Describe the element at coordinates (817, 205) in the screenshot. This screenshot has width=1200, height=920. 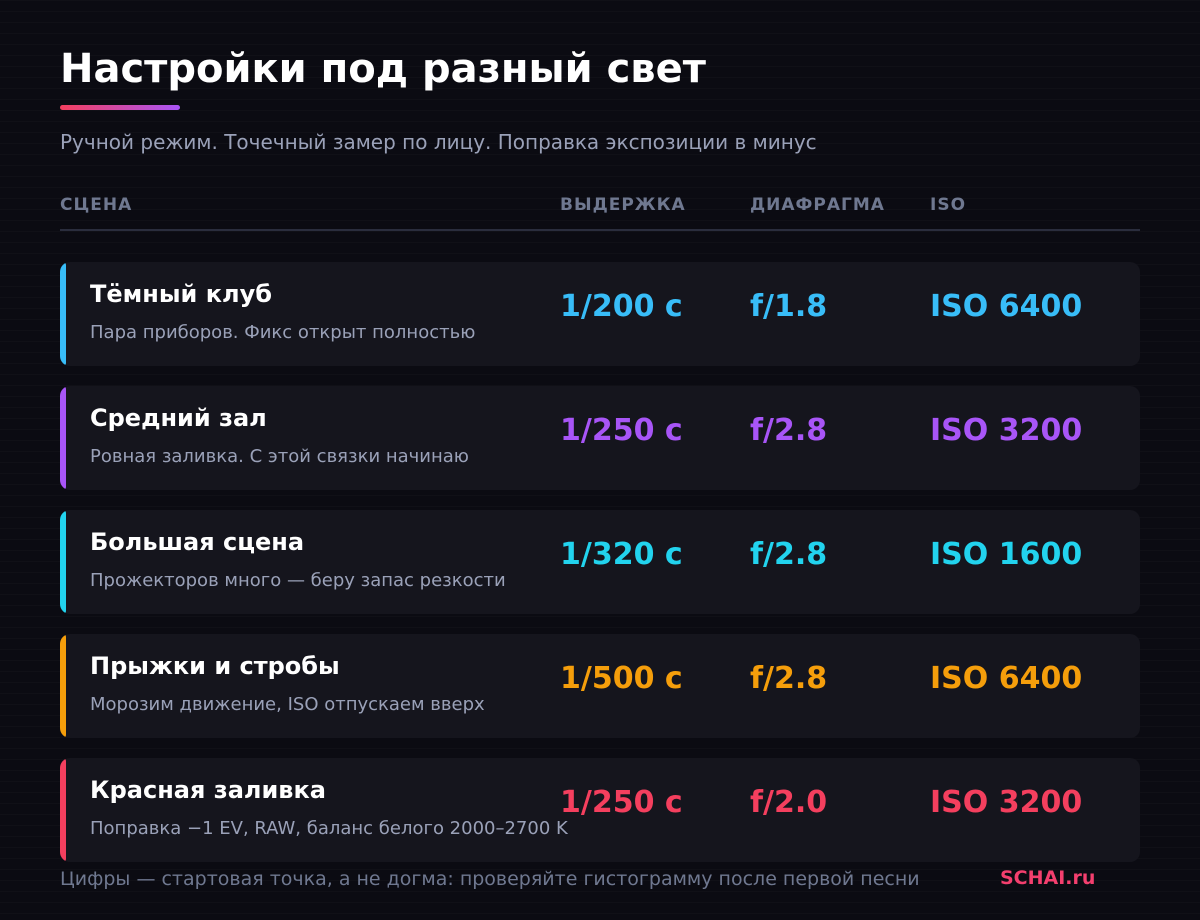
I see `column-header-aperture: ДИАФРАГМА` at that location.